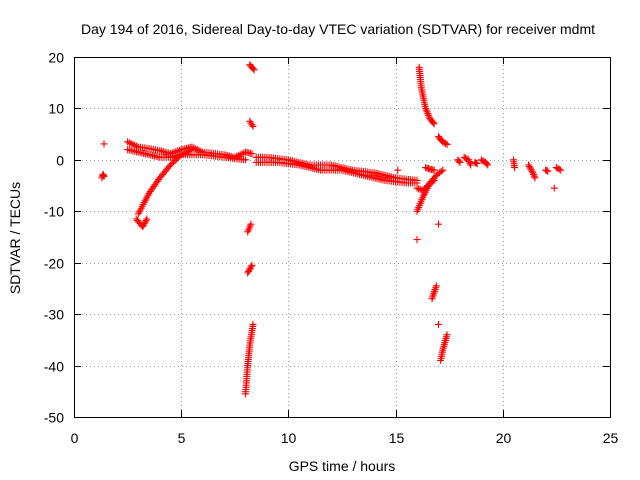  What do you see at coordinates (60, 161) in the screenshot?
I see `y-tick-label: 0` at bounding box center [60, 161].